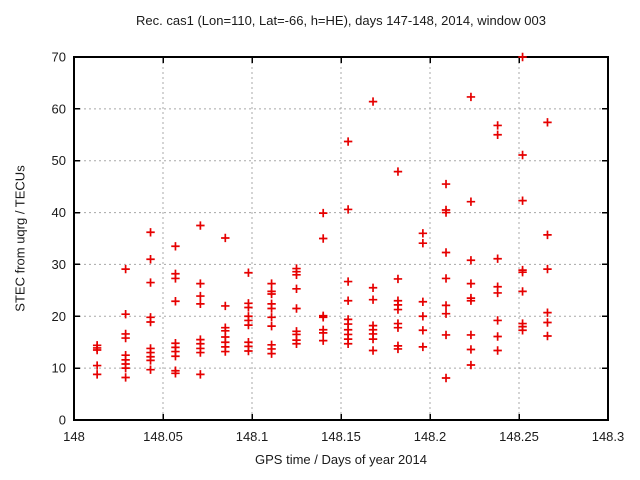 This screenshot has width=640, height=480. Describe the element at coordinates (519, 436) in the screenshot. I see `x-tick-label: 148.25` at that location.